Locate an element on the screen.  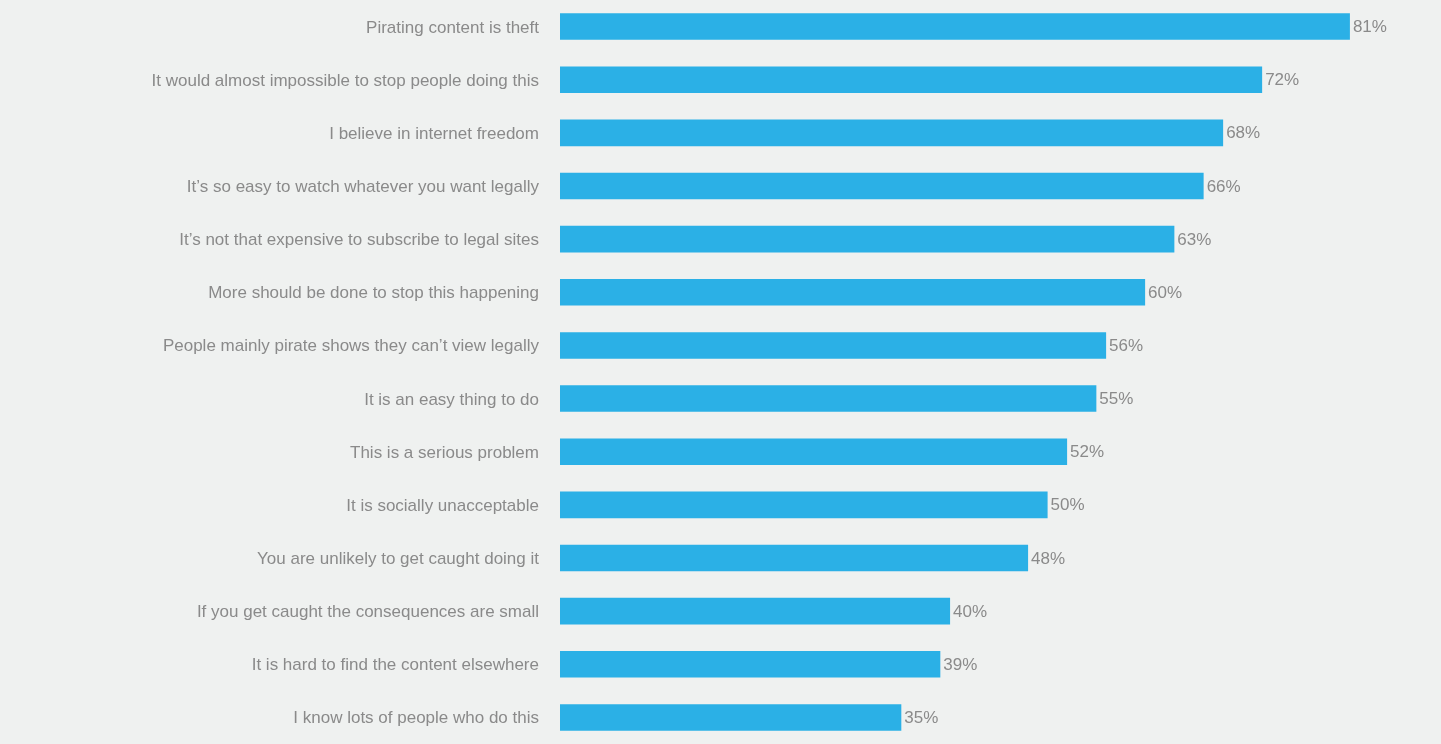
y-tick-label: People mainly pirate shows they can’t view legally is located at coordinates (351, 346).